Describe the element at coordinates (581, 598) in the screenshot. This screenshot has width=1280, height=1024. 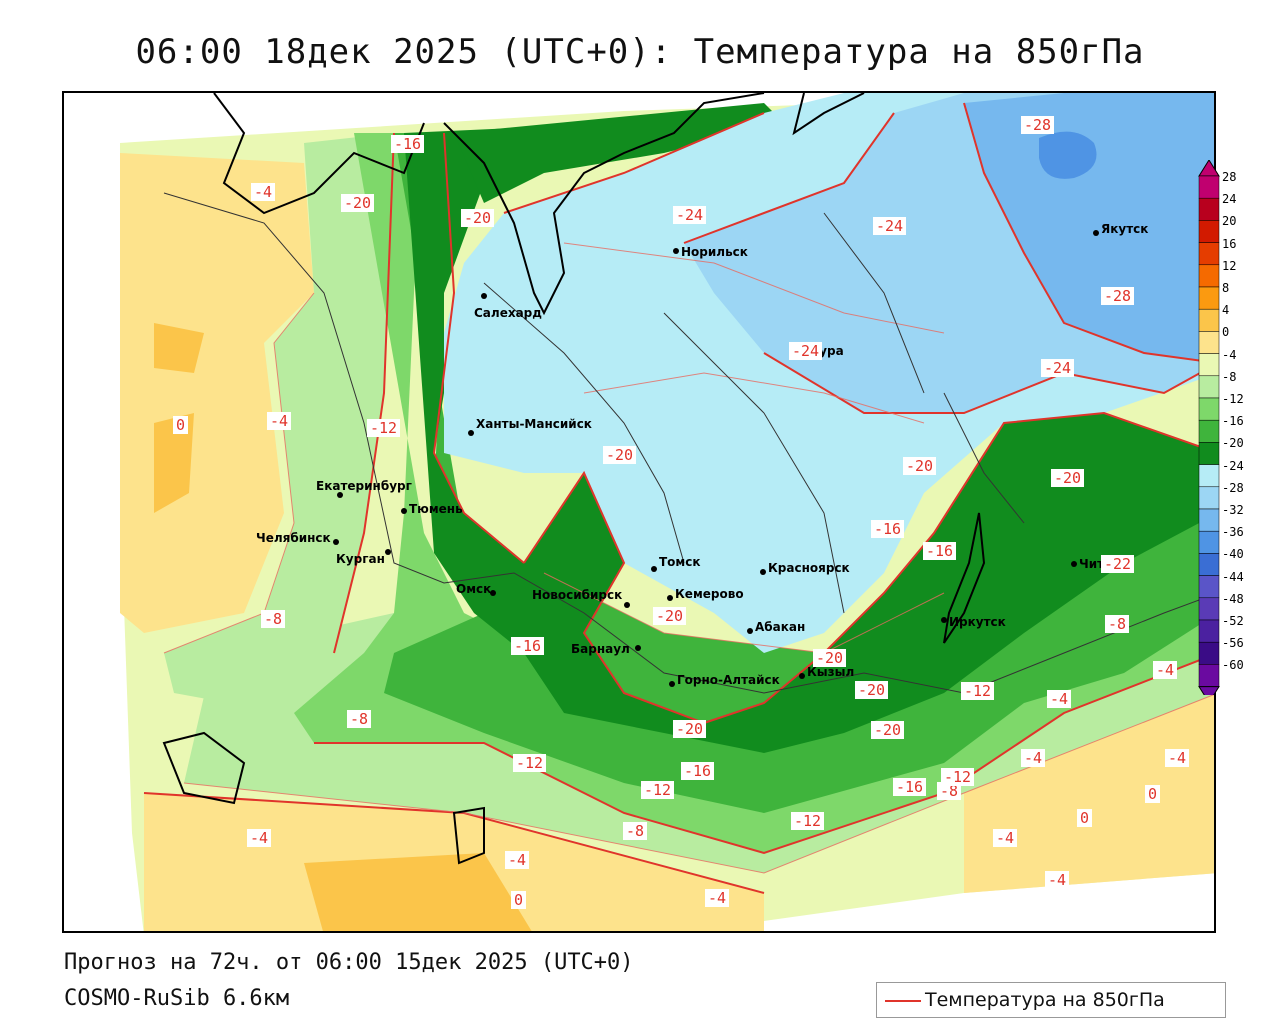
I see `city-novosibirsk: Новосибирск` at that location.